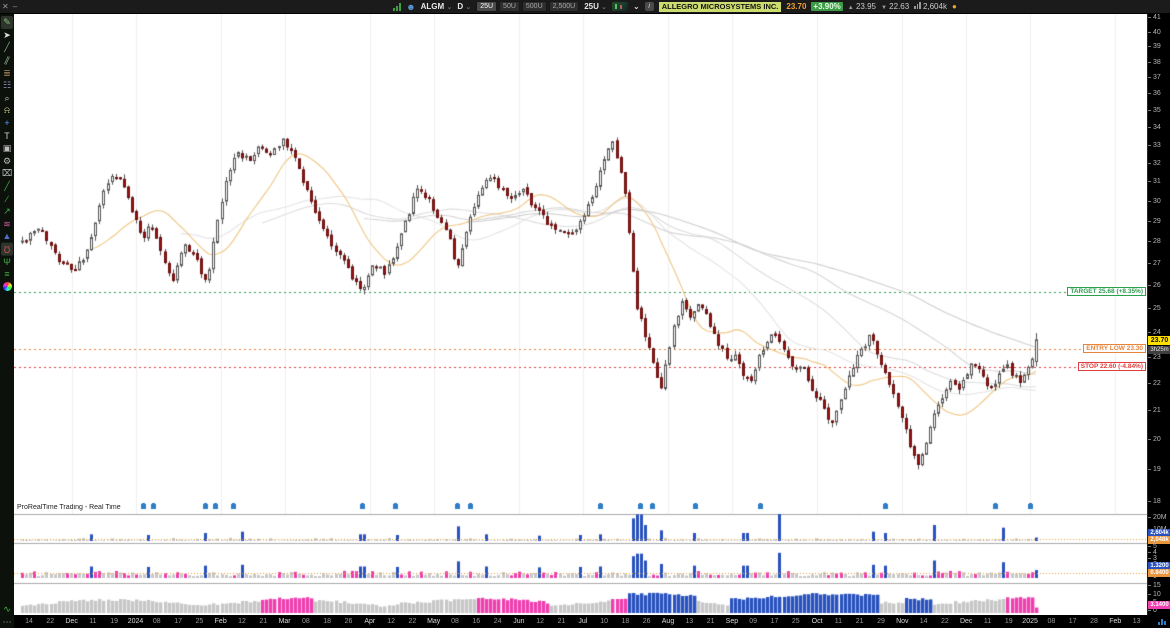  I want to click on price-tick: 24, so click(1159, 332).